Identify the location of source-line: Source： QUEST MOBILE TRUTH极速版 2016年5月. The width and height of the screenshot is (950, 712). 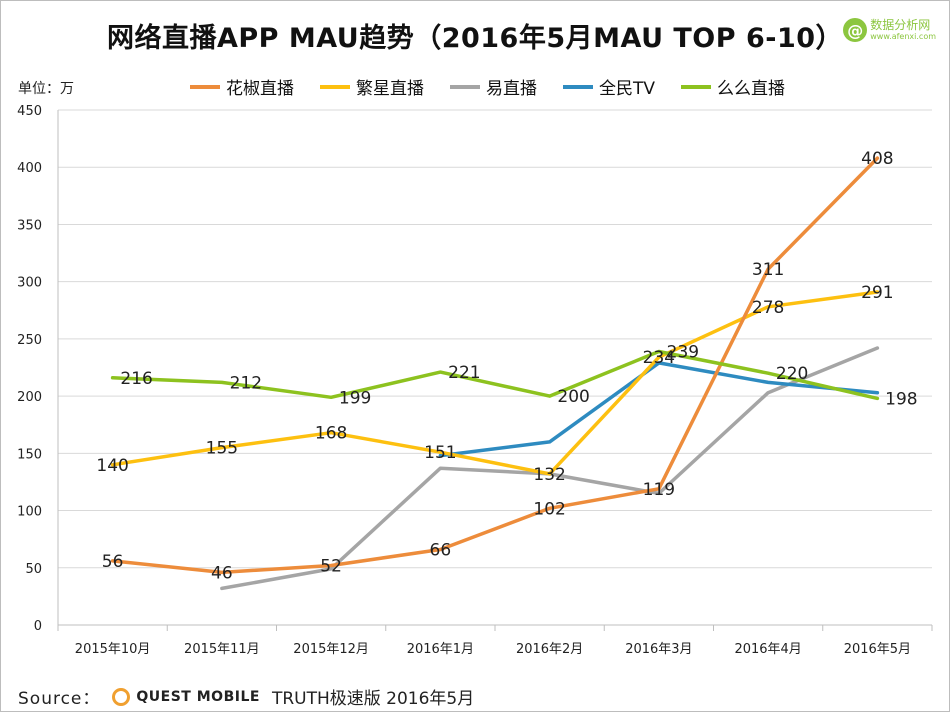
(246, 696).